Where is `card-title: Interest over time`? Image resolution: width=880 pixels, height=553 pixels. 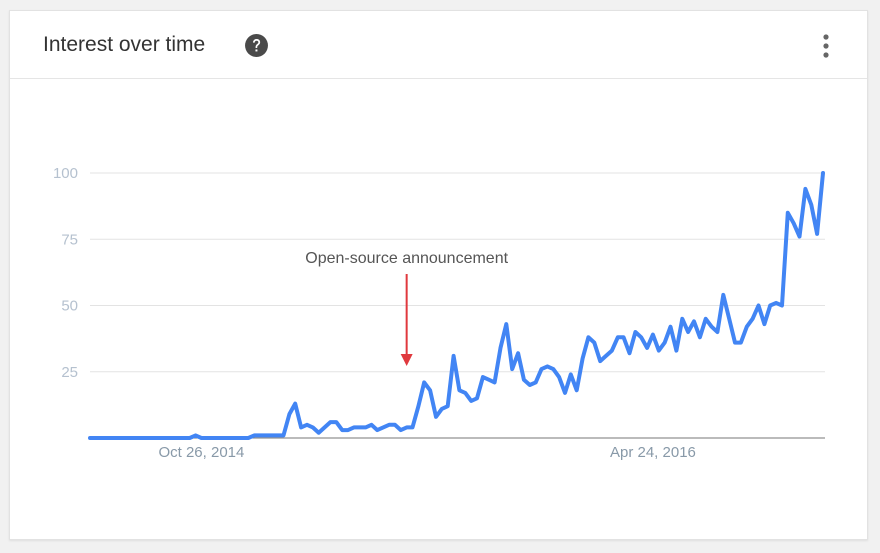
card-title: Interest over time is located at coordinates (124, 44).